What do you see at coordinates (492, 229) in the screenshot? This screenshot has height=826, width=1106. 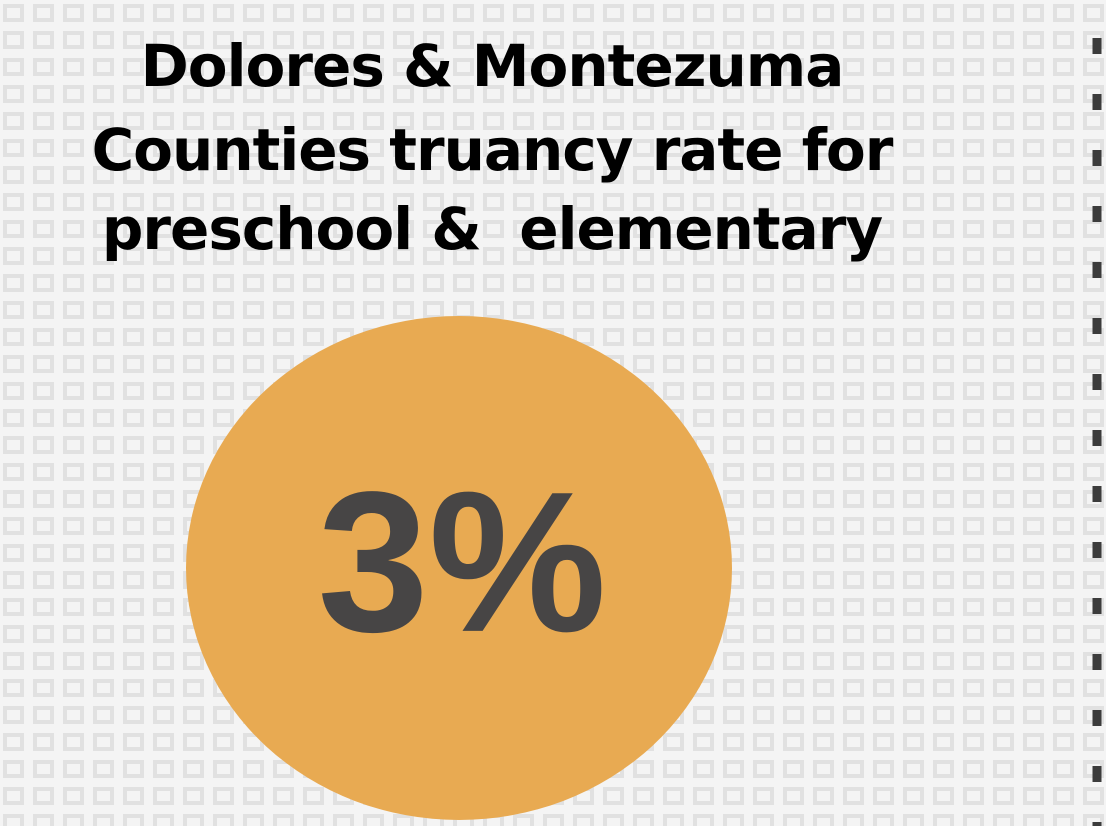 I see `title-line: preschool & elementary` at bounding box center [492, 229].